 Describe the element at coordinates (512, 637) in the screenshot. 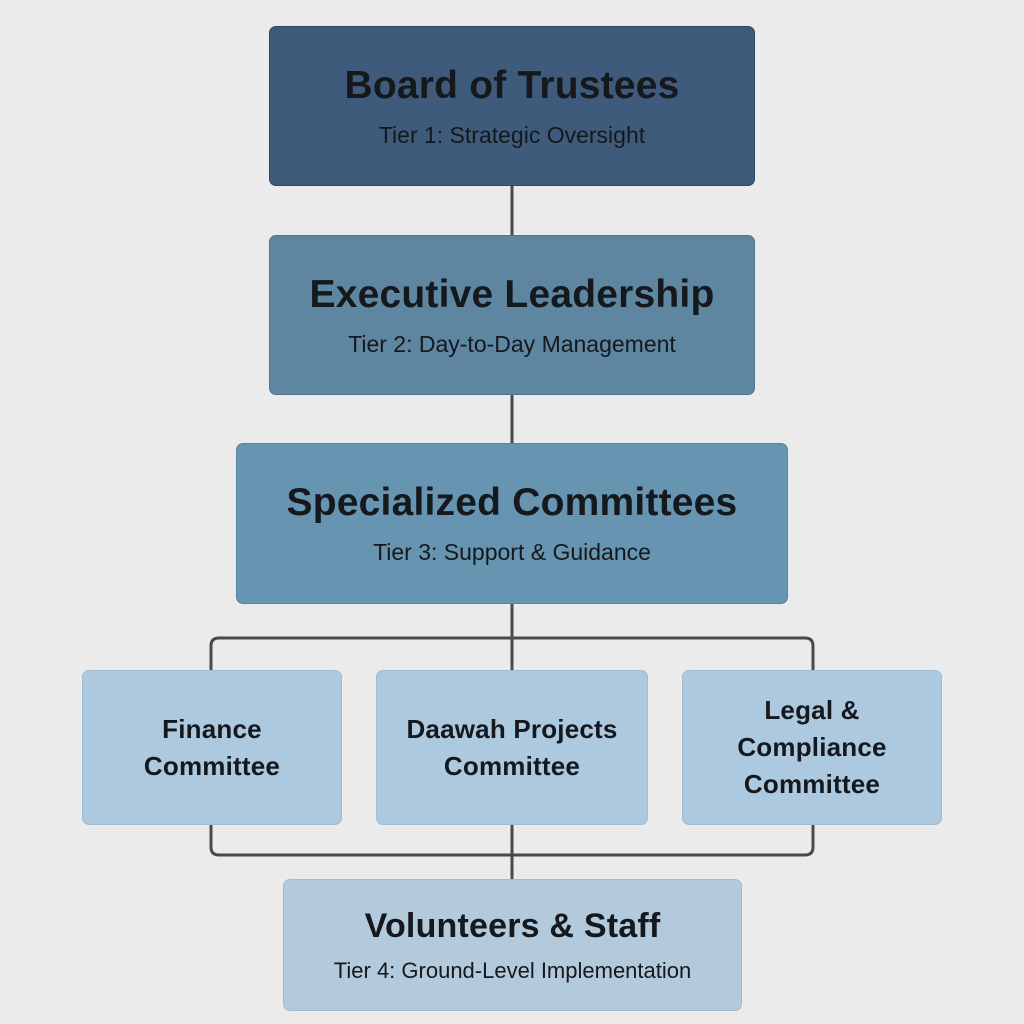

I see `connector-top-bracket` at that location.